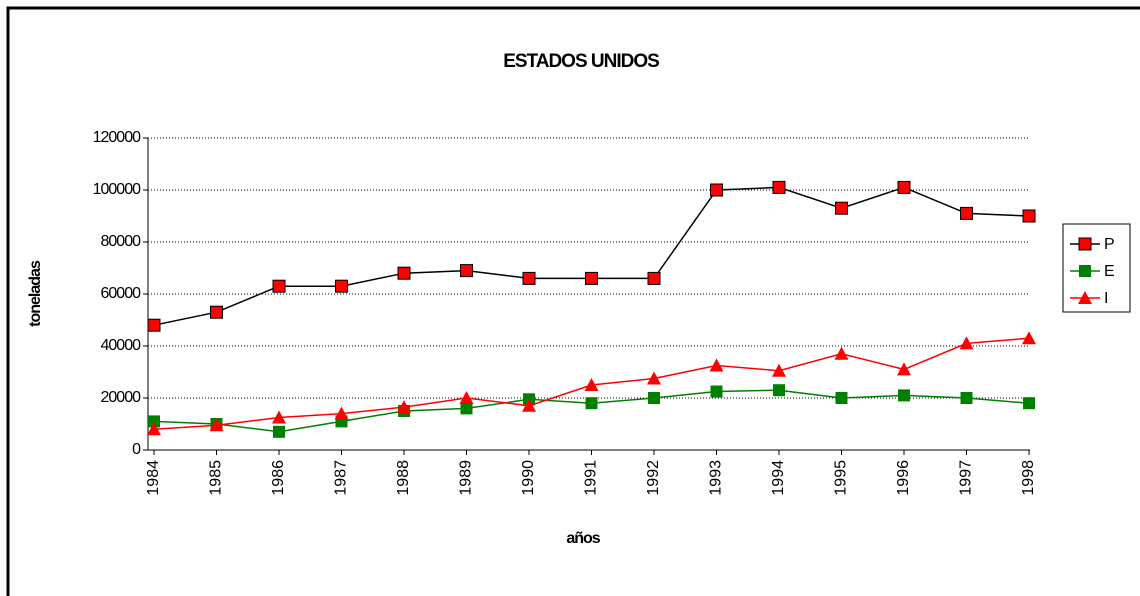  What do you see at coordinates (35, 293) in the screenshot?
I see `y-axis-label: toneladas` at bounding box center [35, 293].